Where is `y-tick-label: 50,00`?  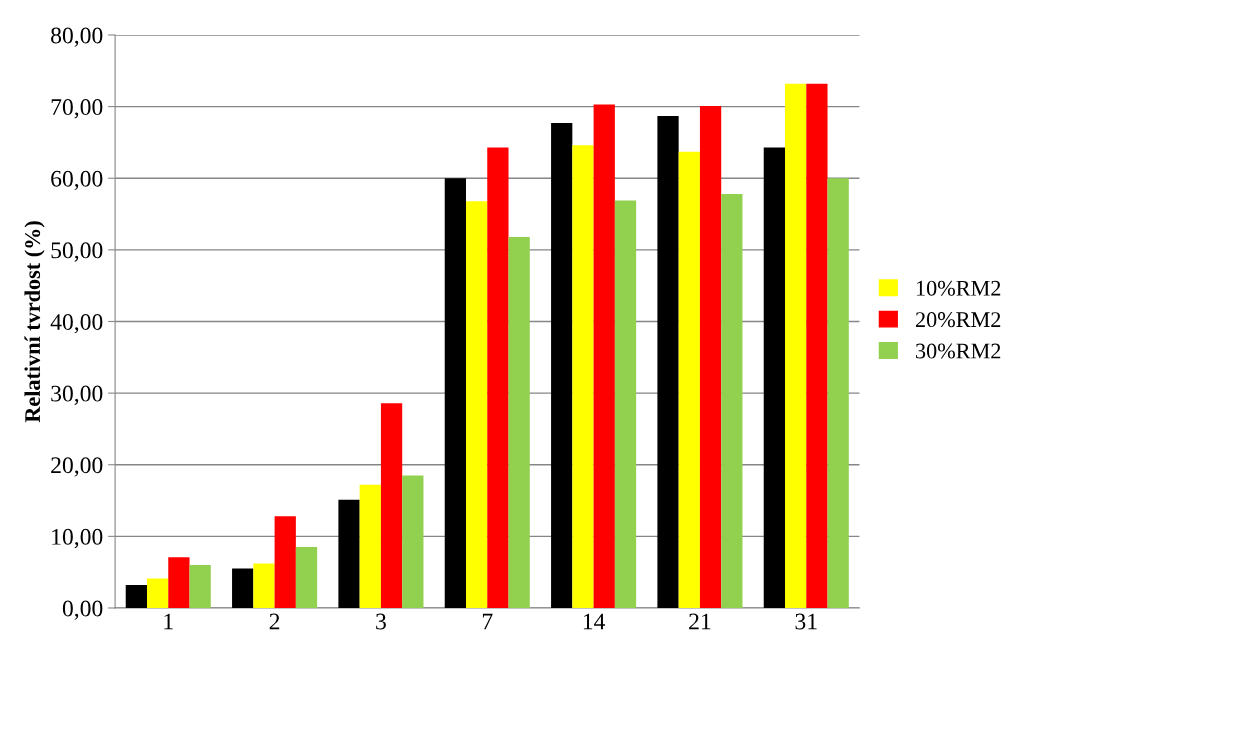 y-tick-label: 50,00 is located at coordinates (77, 252).